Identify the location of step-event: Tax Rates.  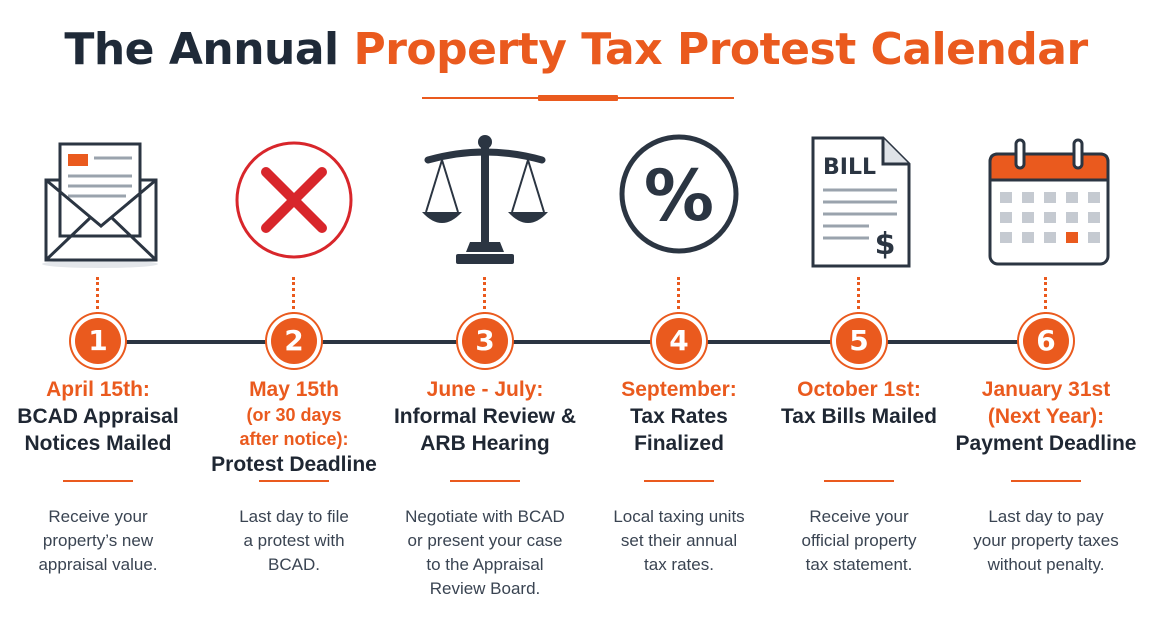
(679, 416).